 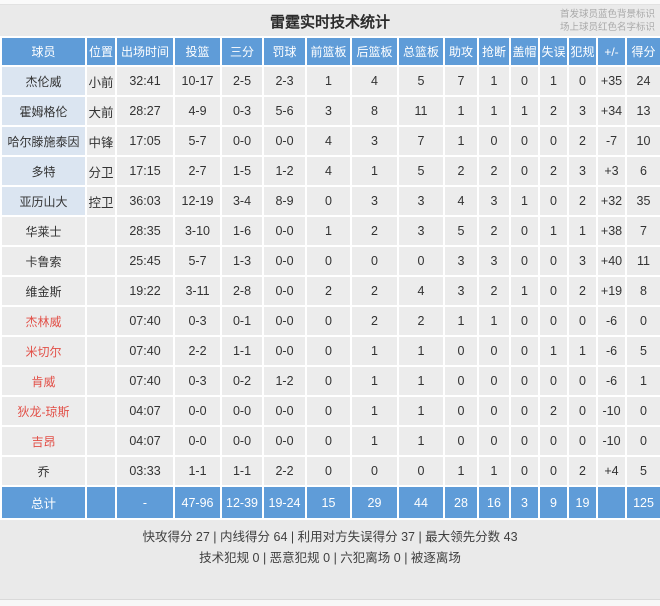 What do you see at coordinates (611, 171) in the screenshot?
I see `stat-cell: +3` at bounding box center [611, 171].